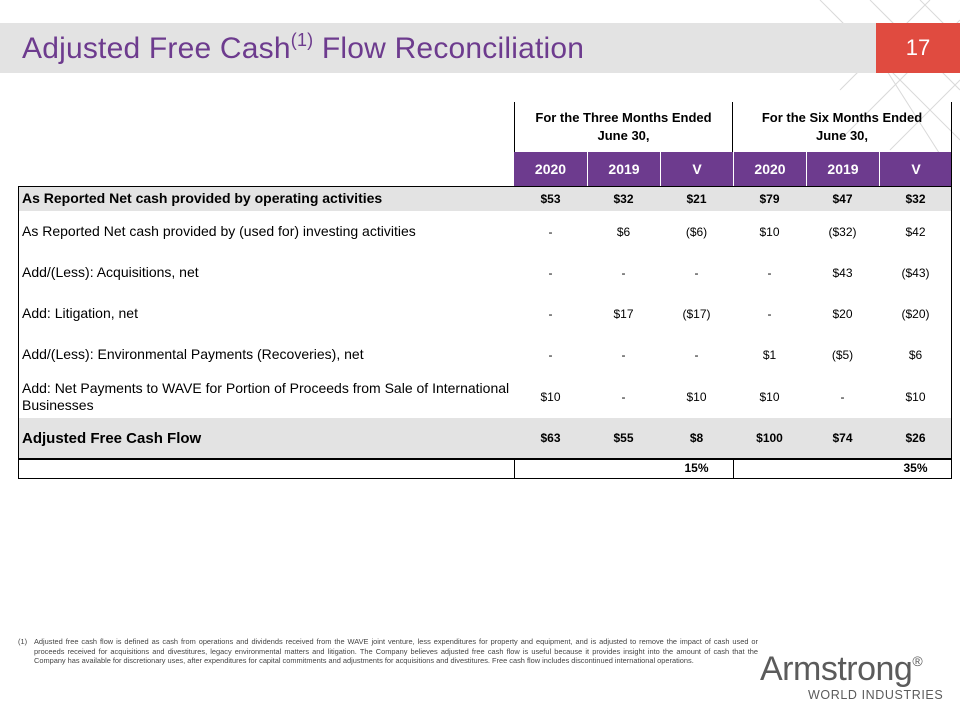  Describe the element at coordinates (302, 40) in the screenshot. I see `title-footnote-ref: (1)` at that location.